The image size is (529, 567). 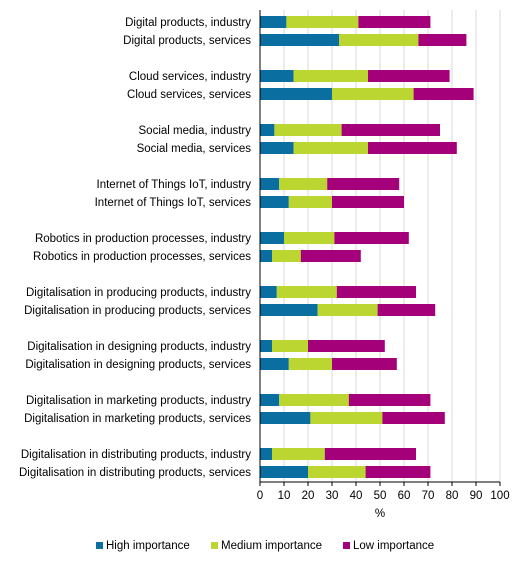 I want to click on x-tick-label: 0, so click(x=260, y=496).